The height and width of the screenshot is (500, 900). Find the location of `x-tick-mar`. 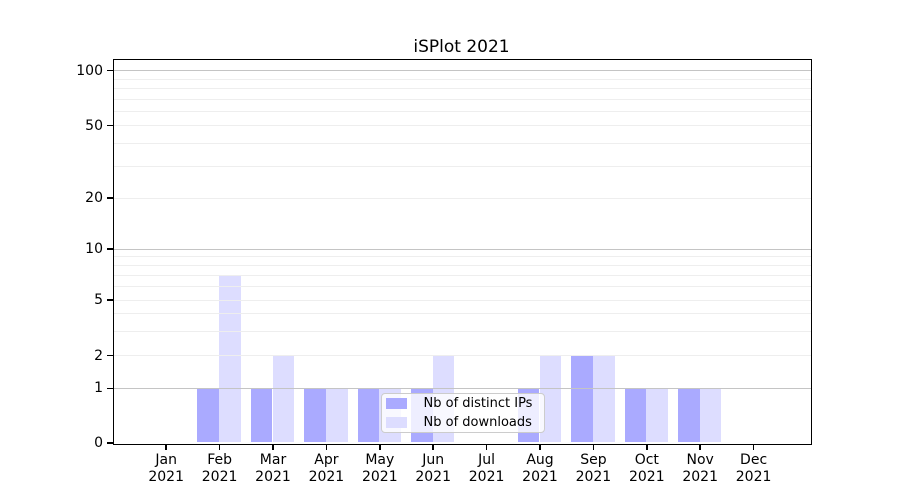

x-tick-mar is located at coordinates (273, 447).